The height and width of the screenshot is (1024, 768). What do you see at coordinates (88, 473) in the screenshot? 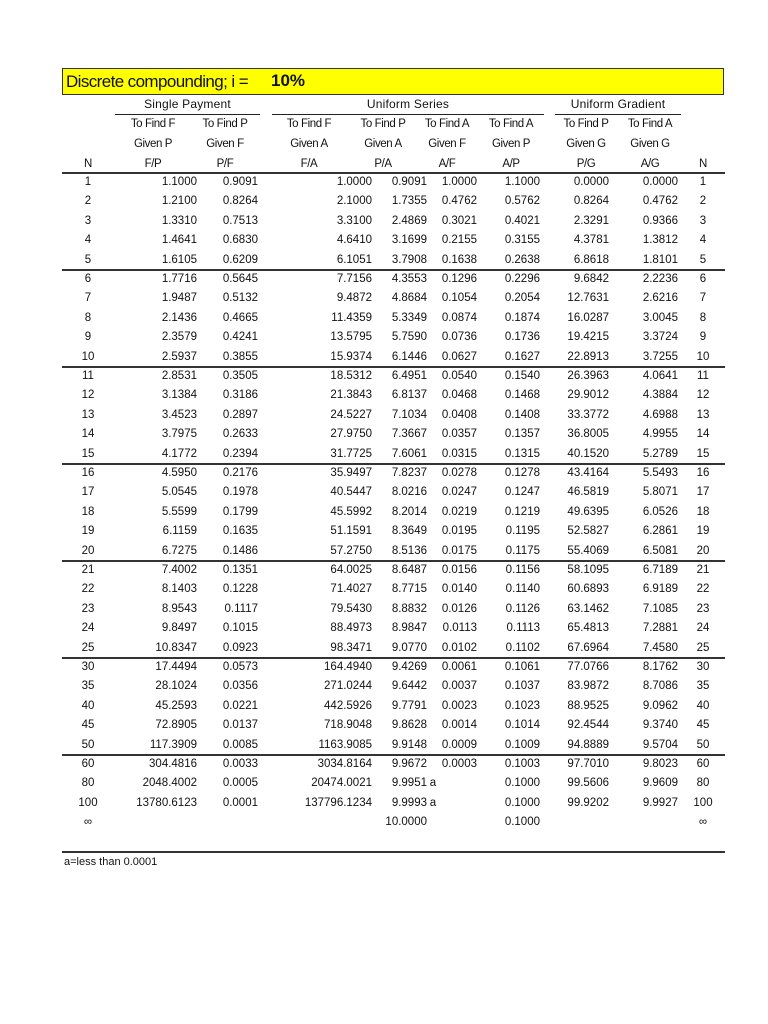
I see `cell-n: 16` at bounding box center [88, 473].